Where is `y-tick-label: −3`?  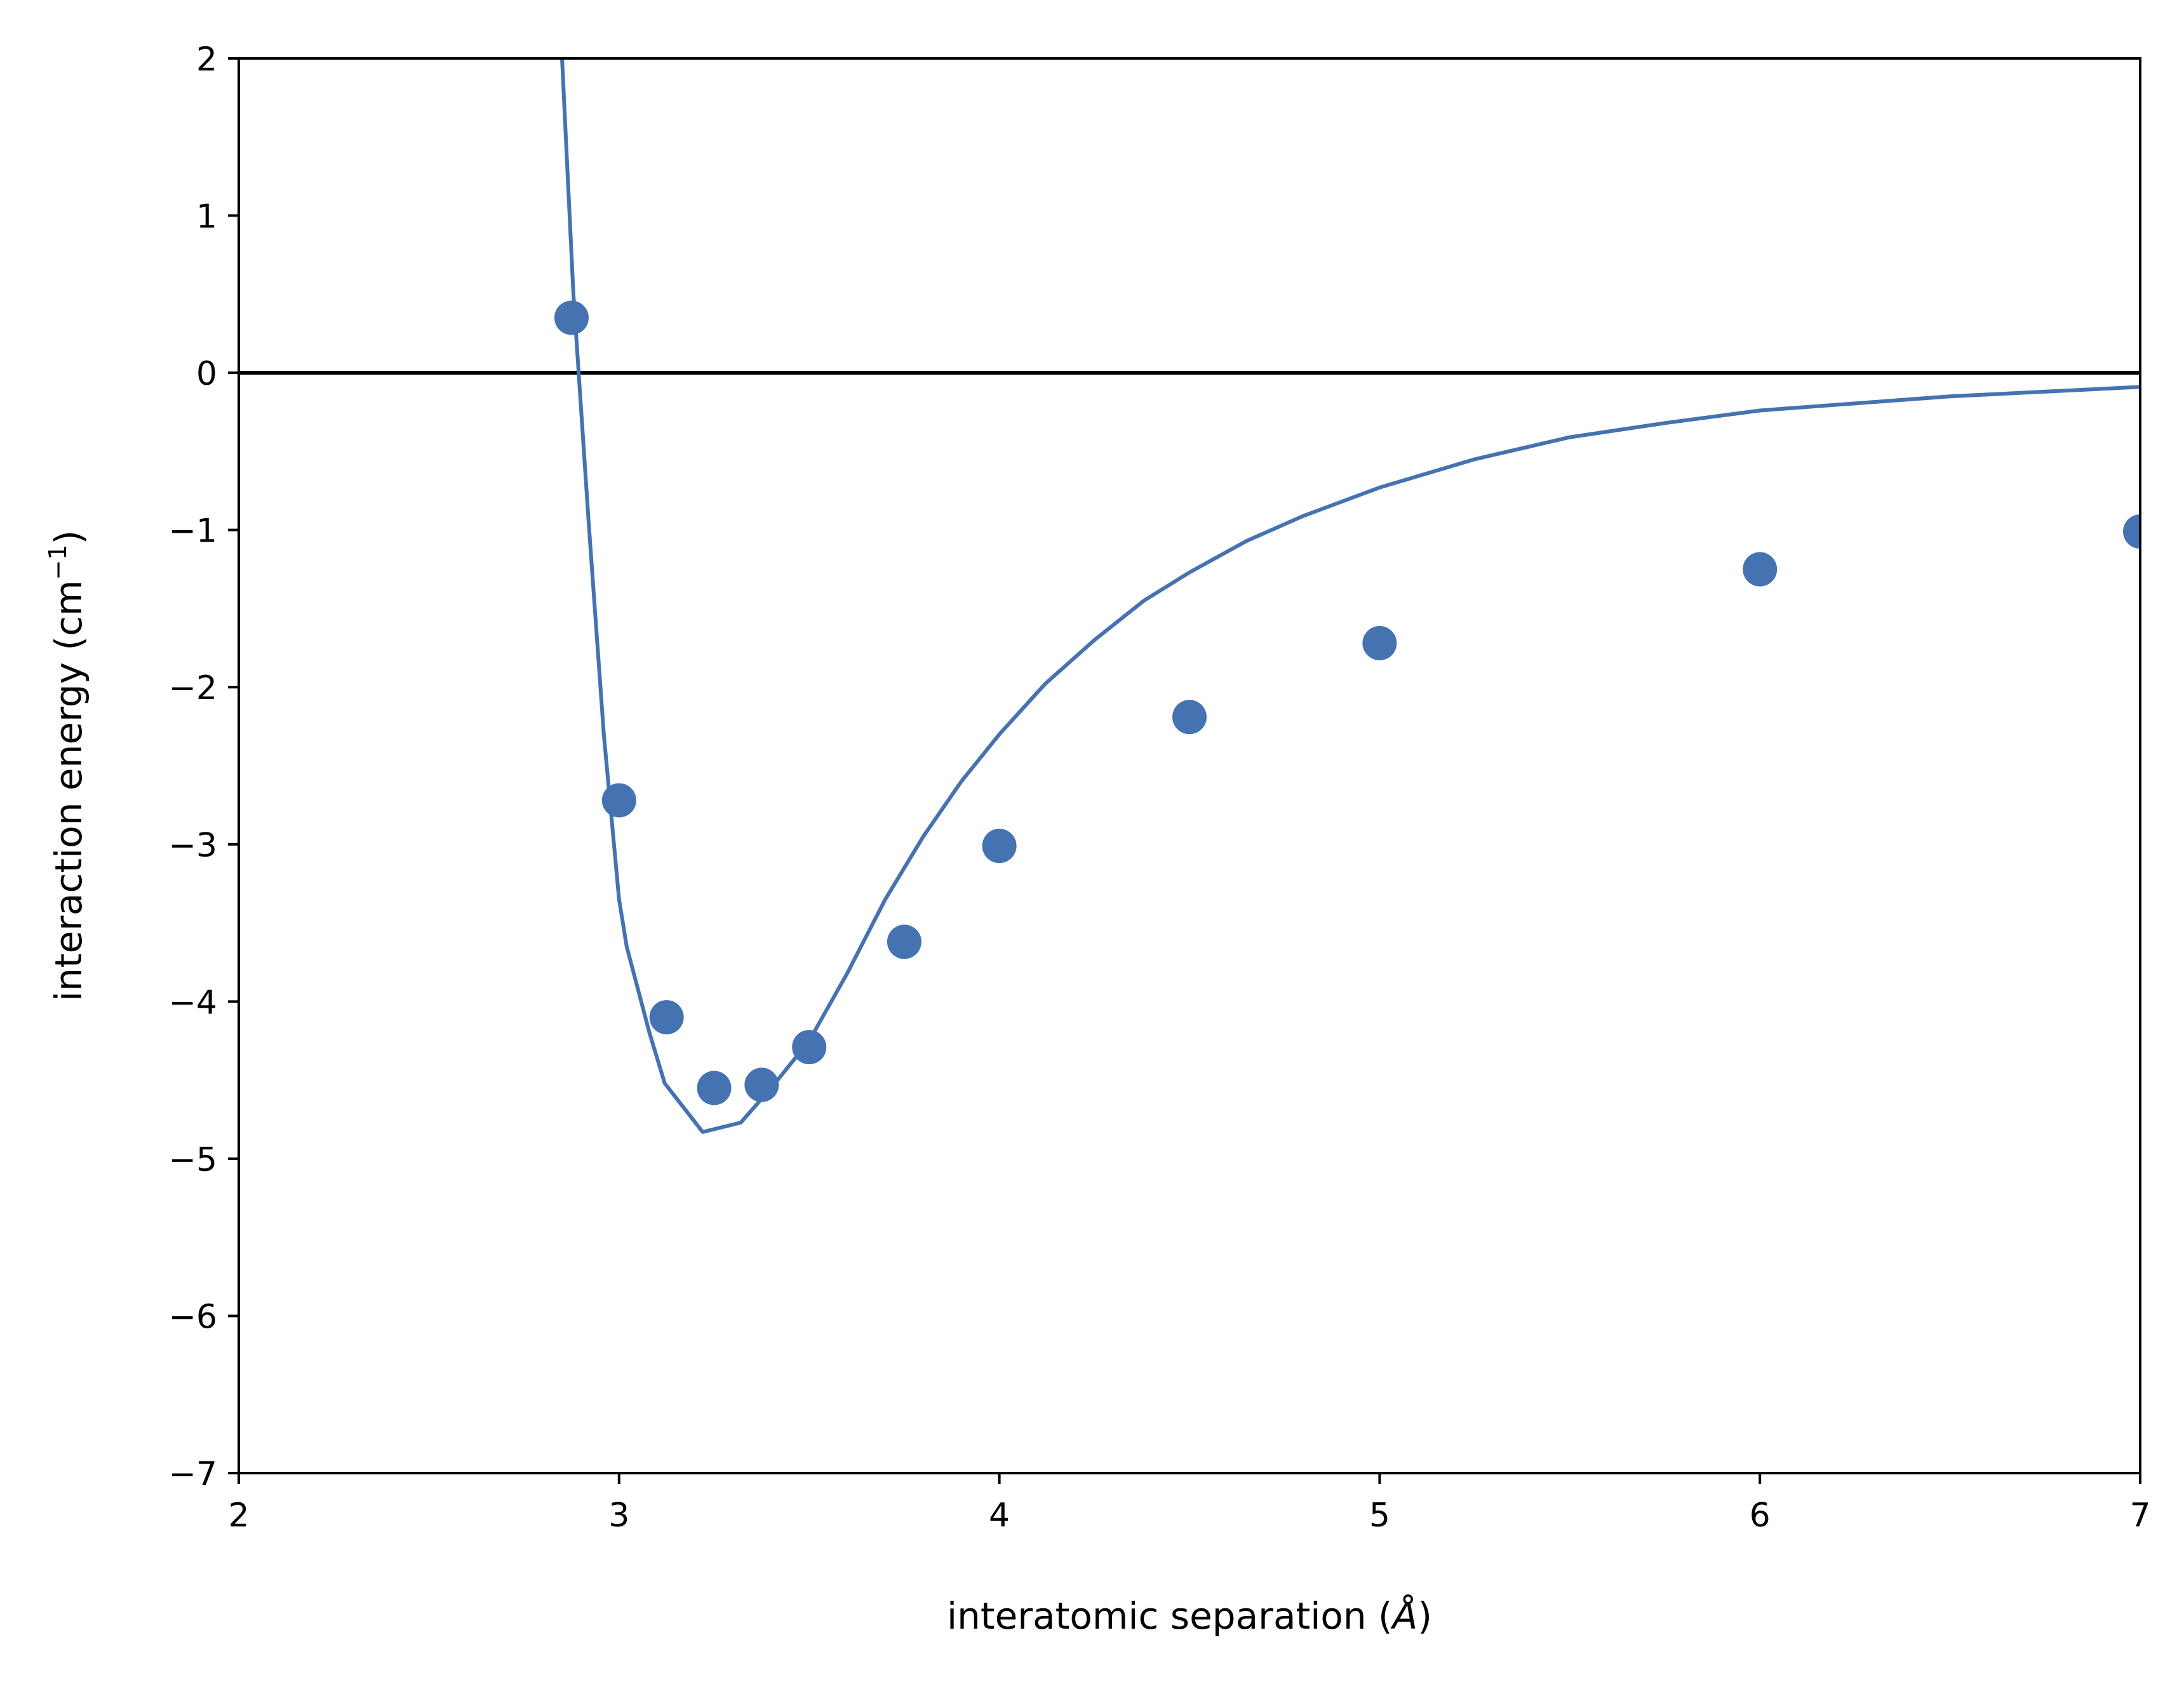 y-tick-label: −3 is located at coordinates (192, 846).